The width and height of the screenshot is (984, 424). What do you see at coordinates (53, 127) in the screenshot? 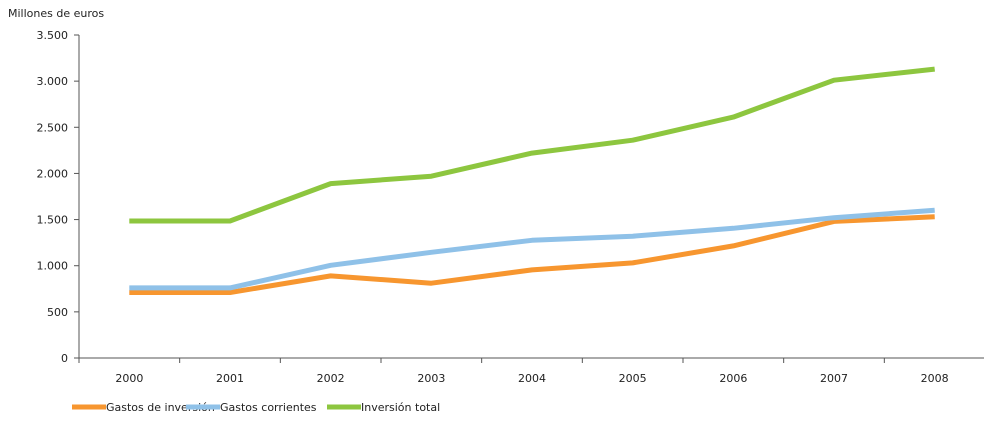
I see `y-tick-label: 2.500` at bounding box center [53, 127].